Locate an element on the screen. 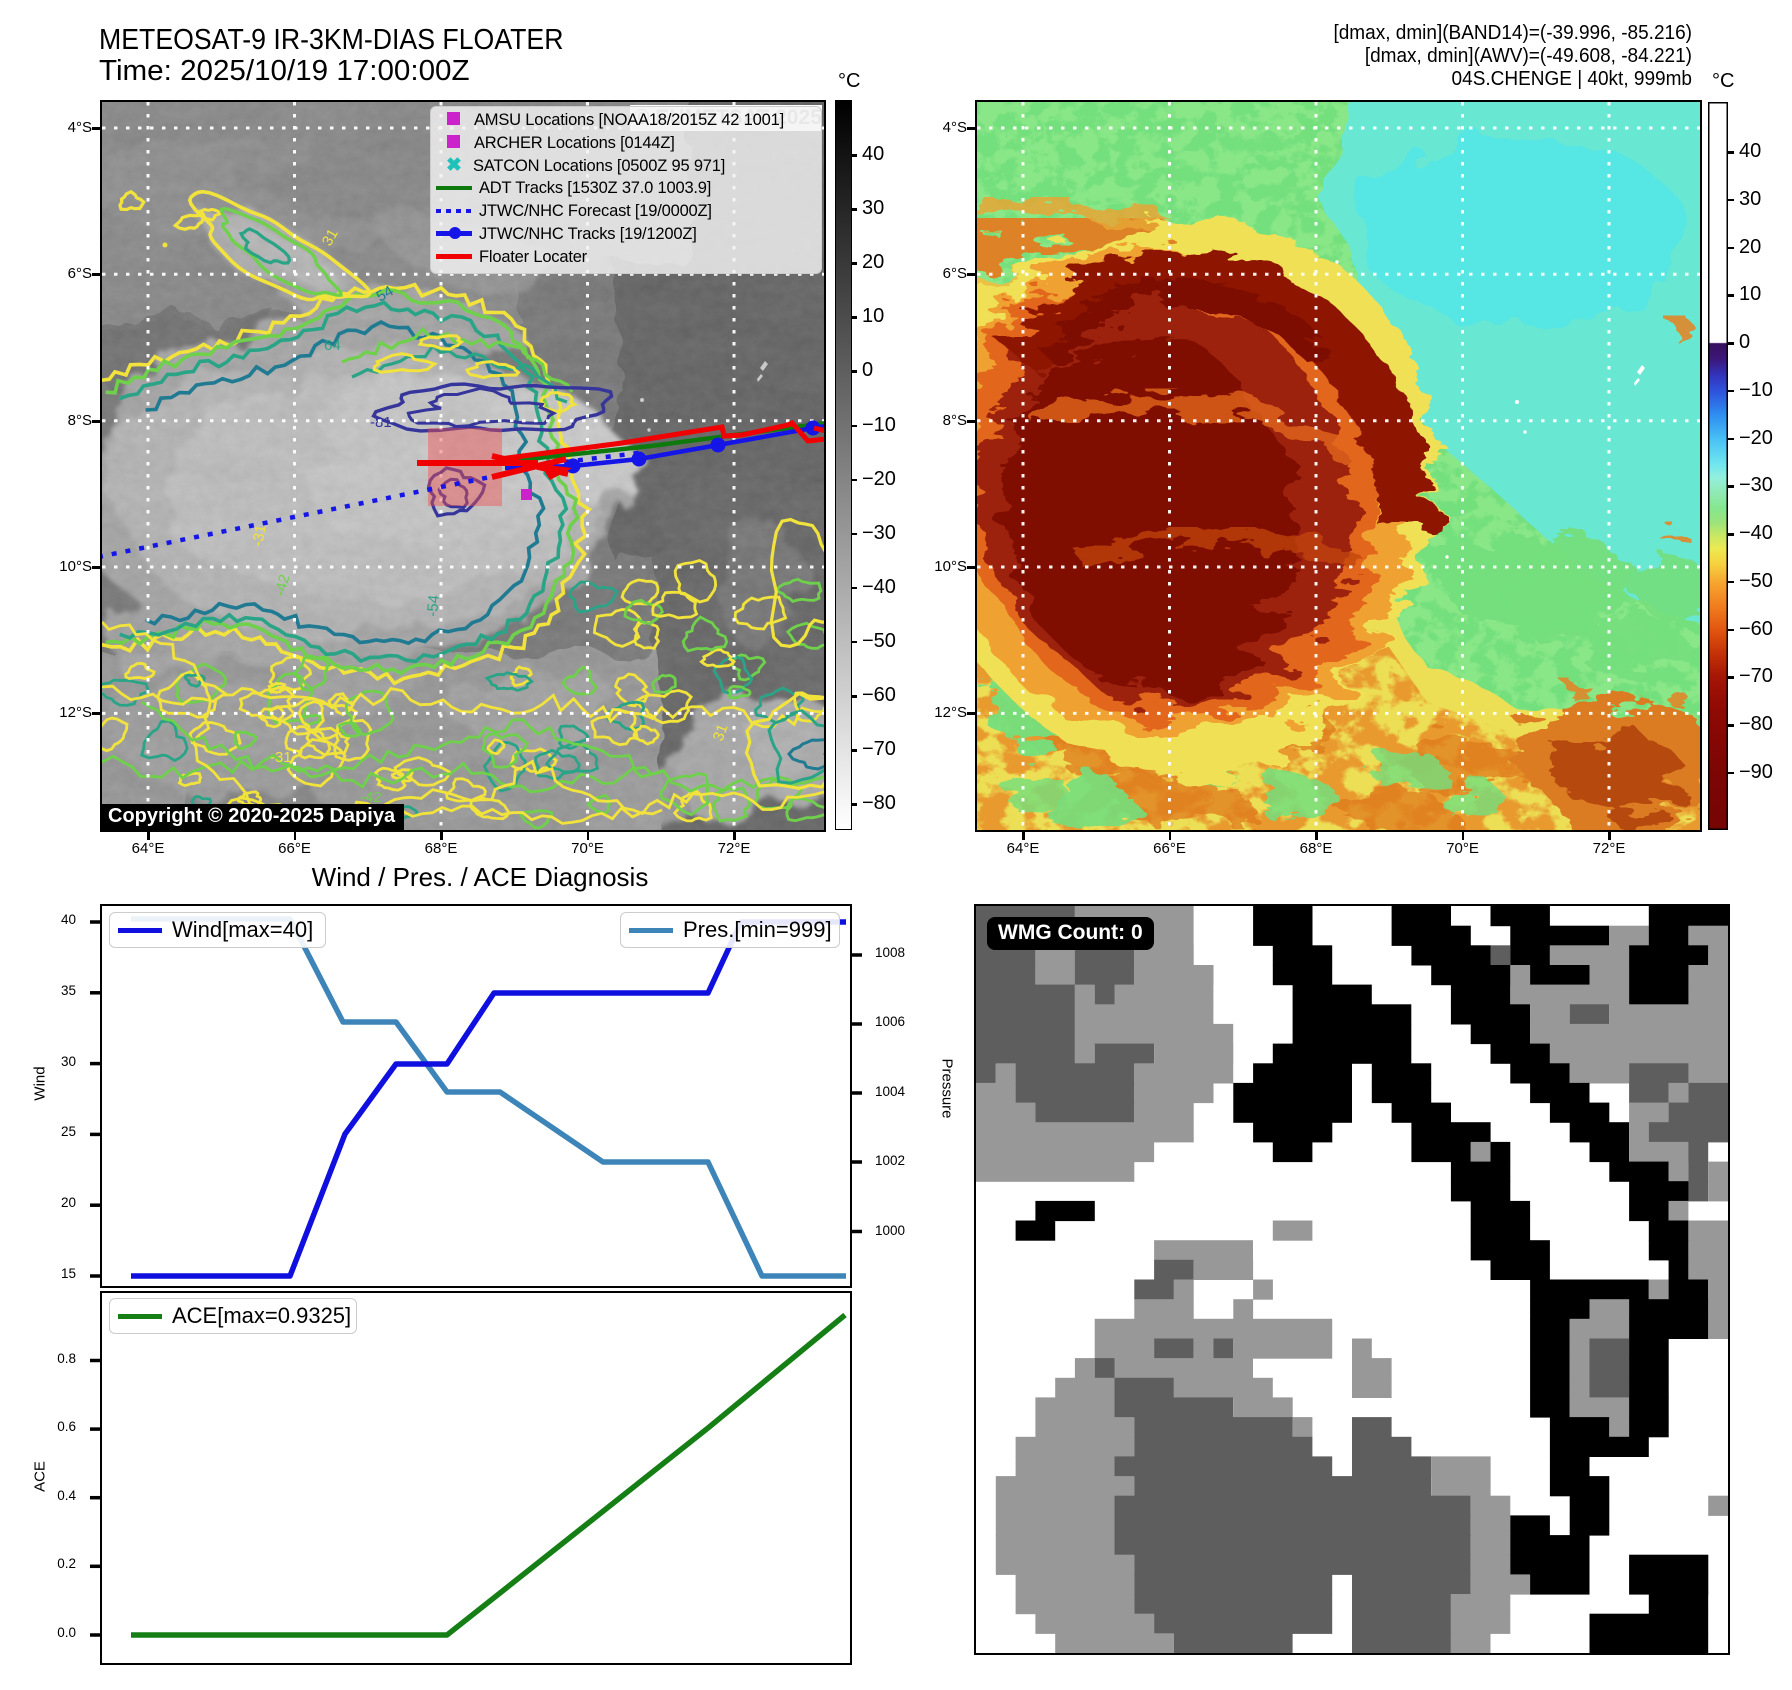 The image size is (1792, 1690). svg-text: 54 is located at coordinates (385, 293).